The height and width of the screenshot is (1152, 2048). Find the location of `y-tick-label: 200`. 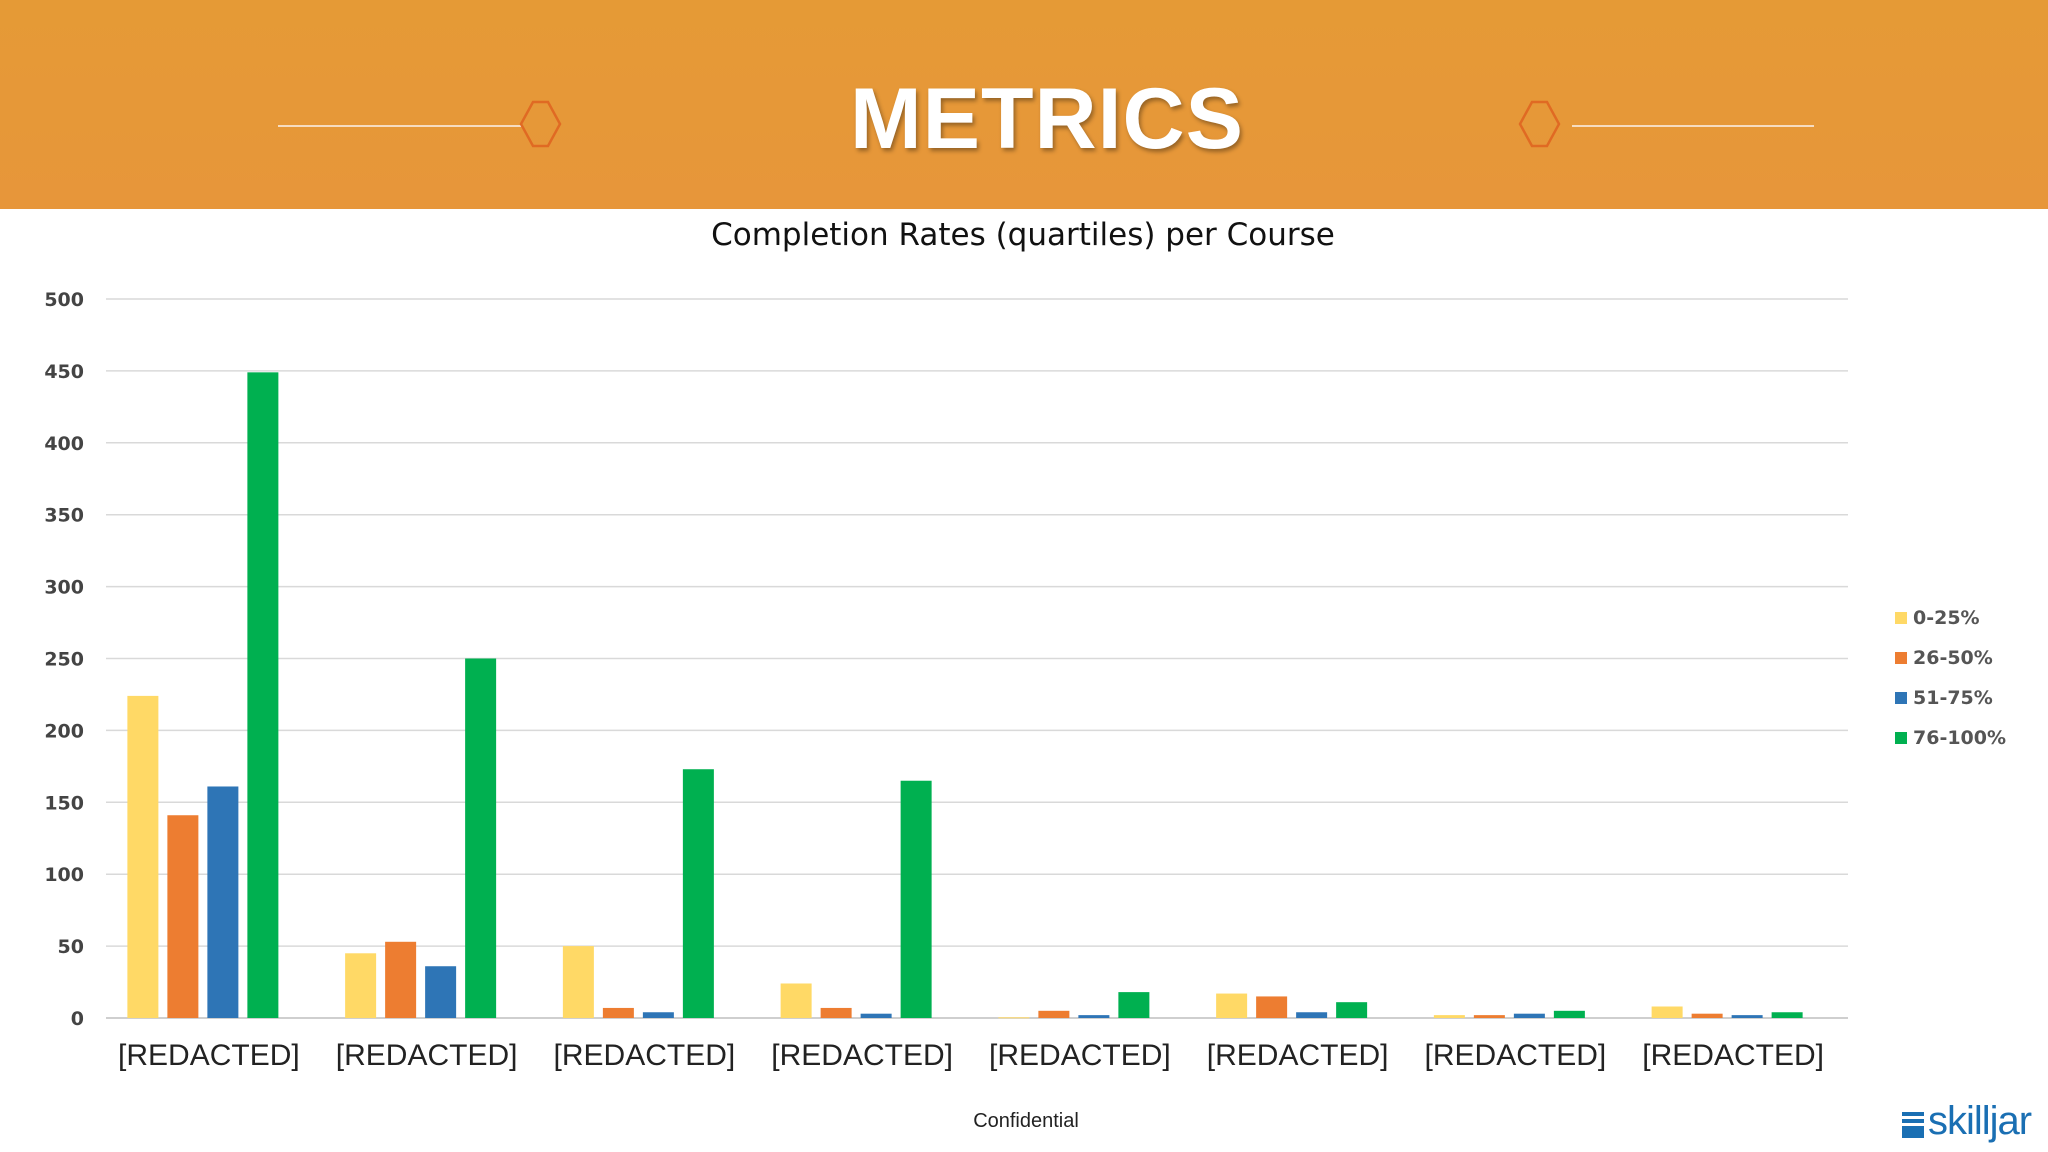

y-tick-label: 200 is located at coordinates (64, 731).